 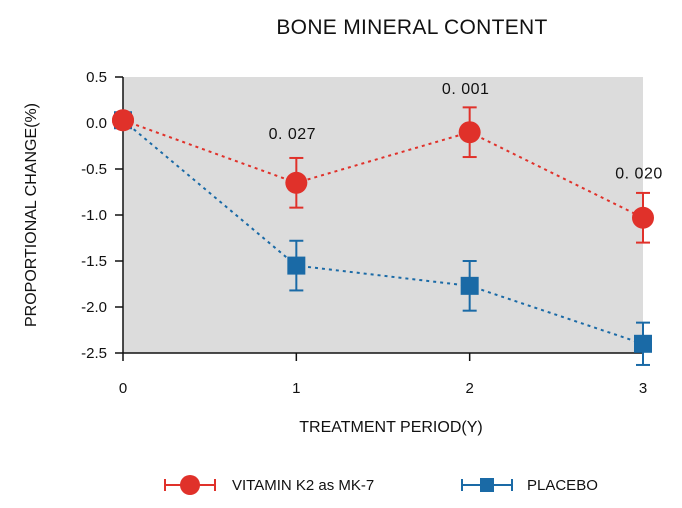 I want to click on y-axis: 0.5 0.0 -0.5 -1.0 -1.5 -2.0 -2.5, so click(x=102, y=215).